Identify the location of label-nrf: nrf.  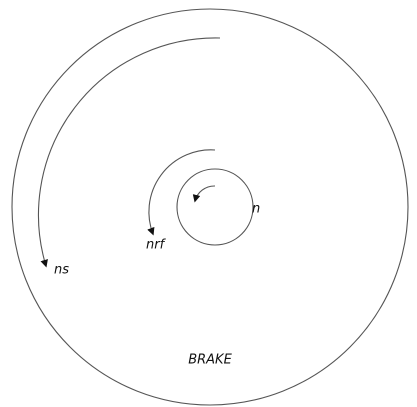
(156, 245).